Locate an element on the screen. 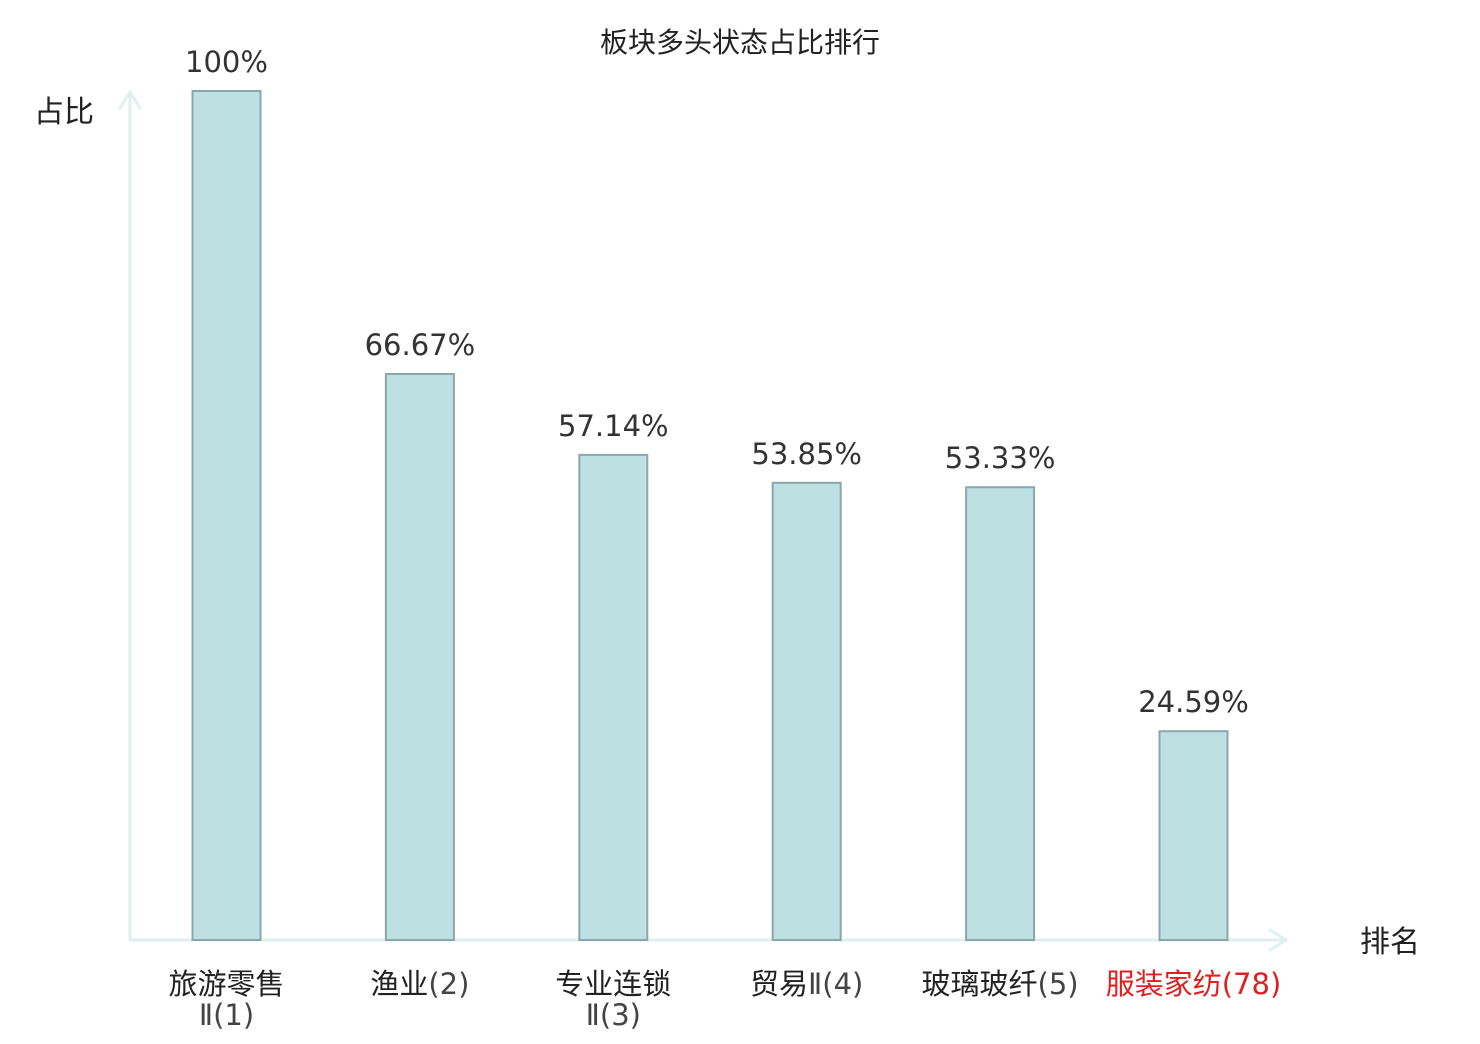 The height and width of the screenshot is (1044, 1480). y-axis-arrow-icon is located at coordinates (130, 100).